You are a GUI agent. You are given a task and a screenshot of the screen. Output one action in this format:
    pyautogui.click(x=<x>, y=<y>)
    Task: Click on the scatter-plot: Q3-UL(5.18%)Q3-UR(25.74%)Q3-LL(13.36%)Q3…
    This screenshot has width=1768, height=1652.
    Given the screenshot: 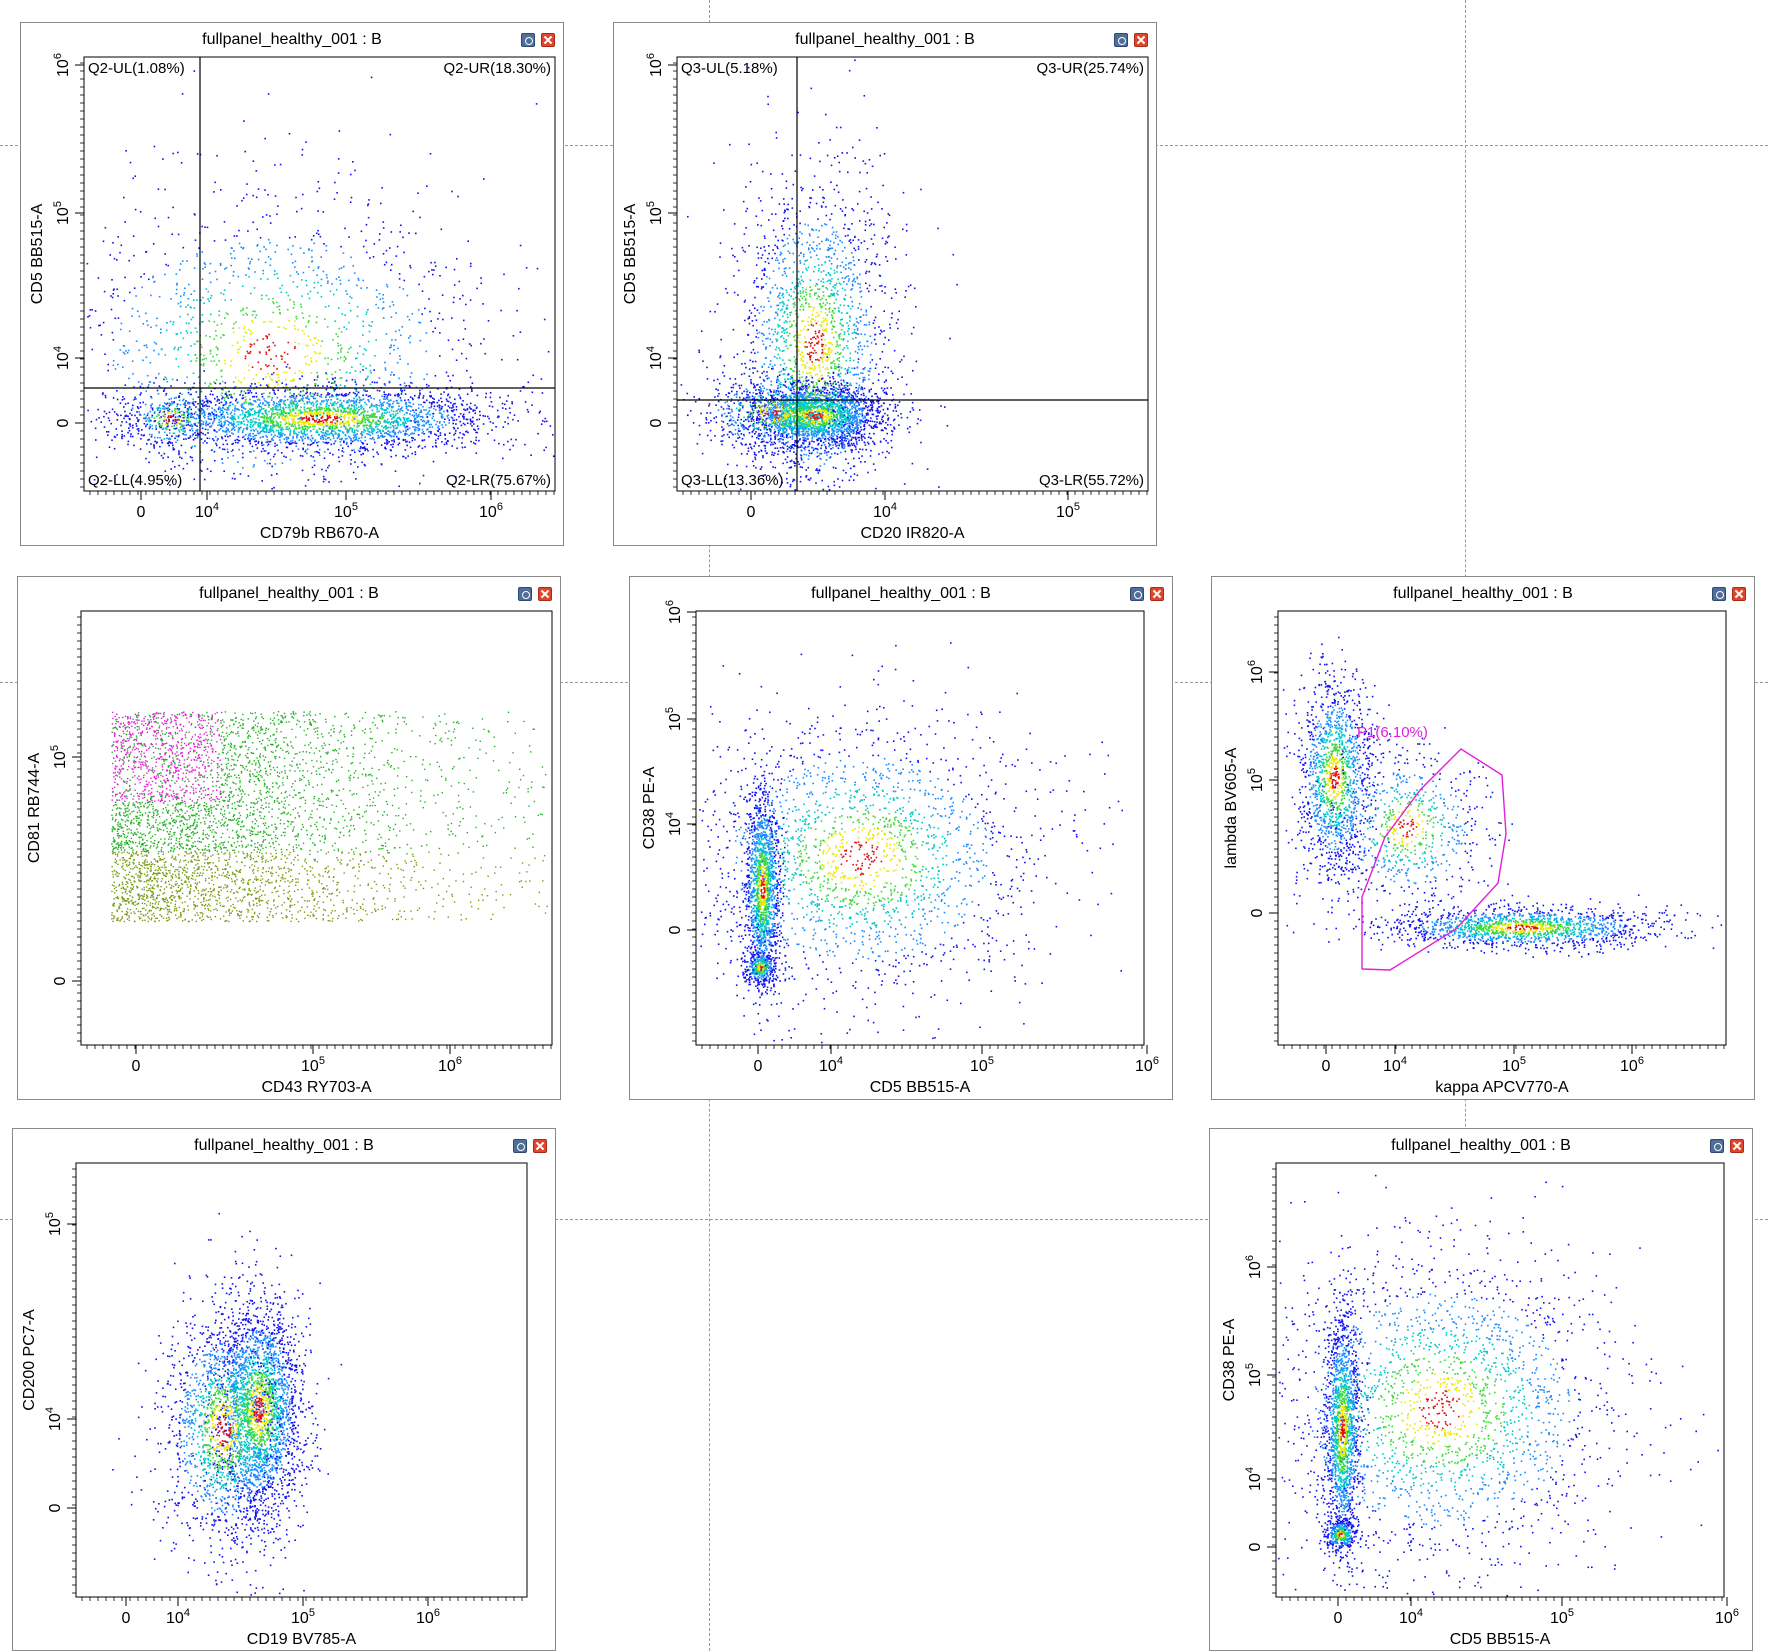 What is the action you would take?
    pyautogui.click(x=886, y=285)
    